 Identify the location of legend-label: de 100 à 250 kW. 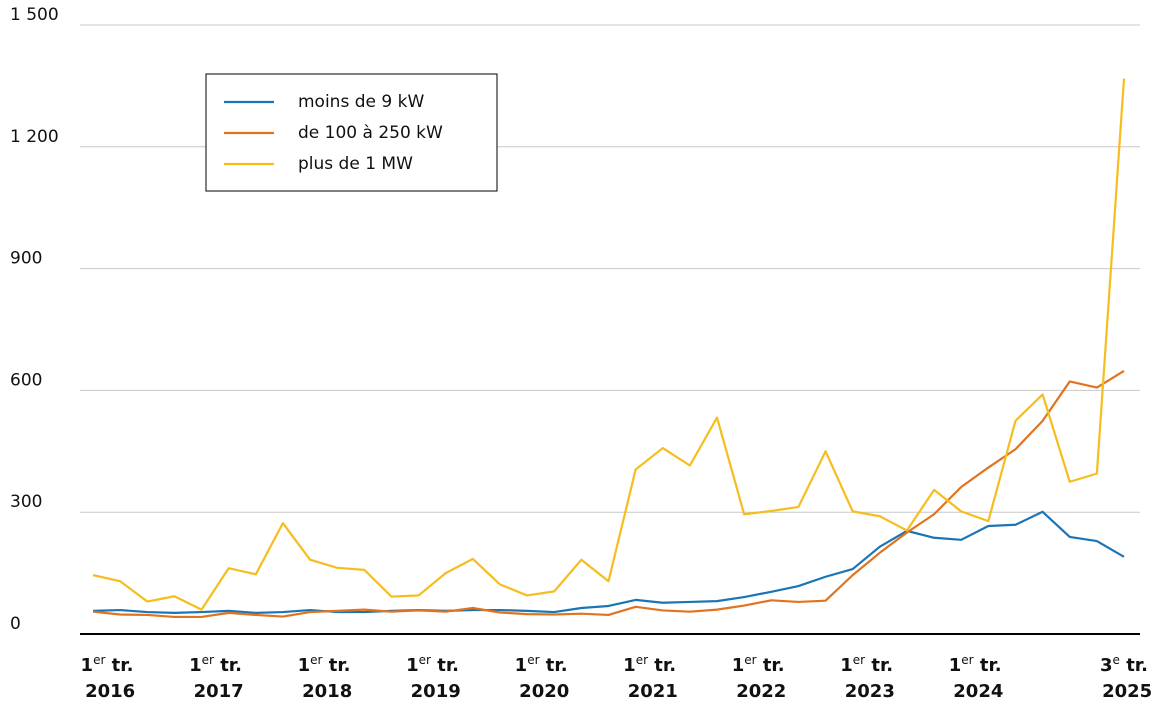
(370, 133).